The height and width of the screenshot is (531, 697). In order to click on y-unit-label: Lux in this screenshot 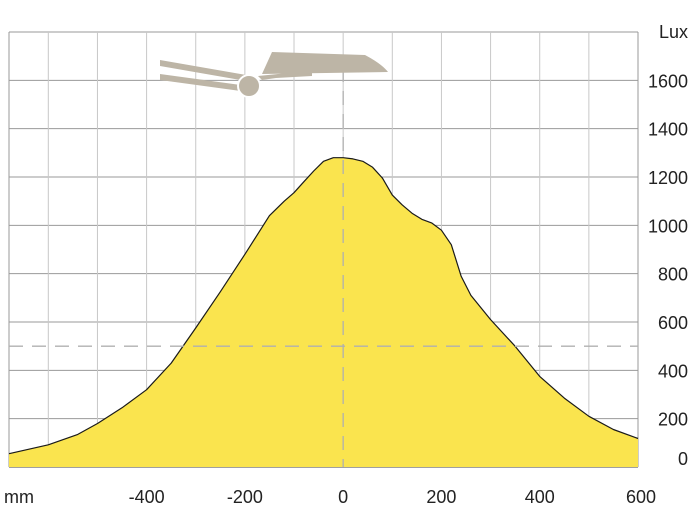, I will do `click(673, 32)`.